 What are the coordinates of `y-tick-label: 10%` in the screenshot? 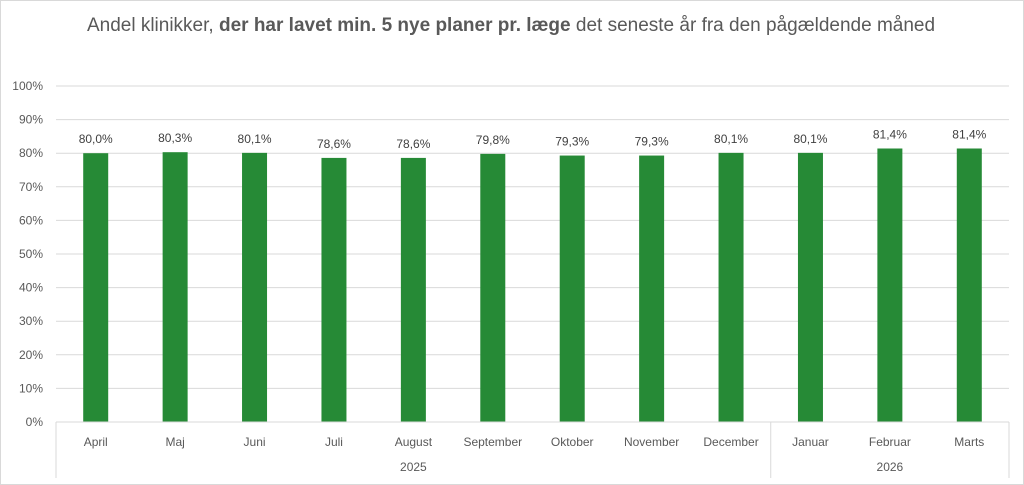 It's located at (31, 388).